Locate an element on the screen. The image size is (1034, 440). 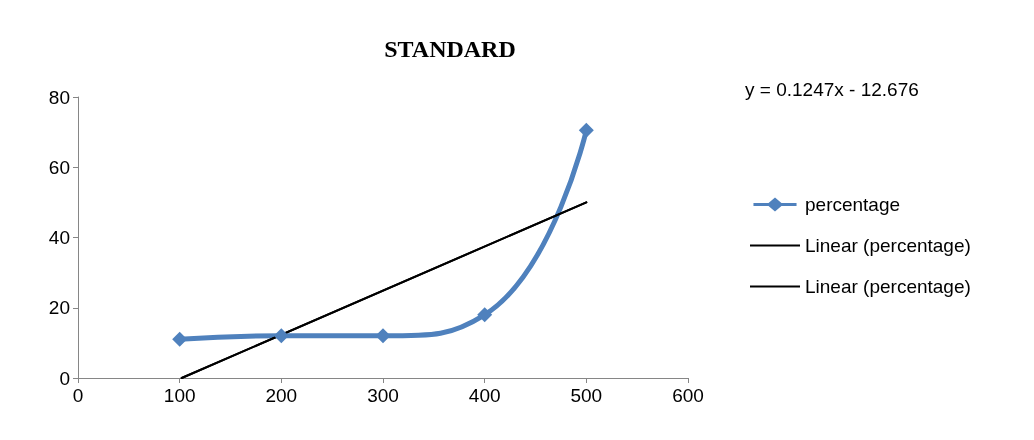
x-tick-label: 300 is located at coordinates (383, 395).